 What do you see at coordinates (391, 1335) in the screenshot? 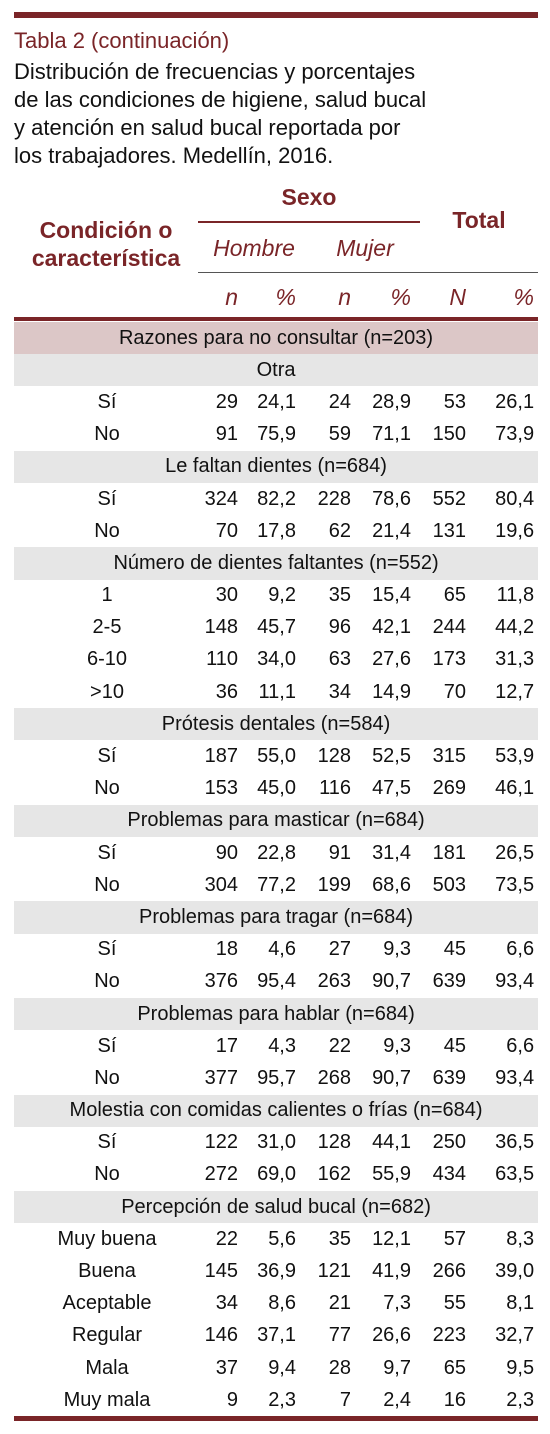
I see `cell: 26,6` at bounding box center [391, 1335].